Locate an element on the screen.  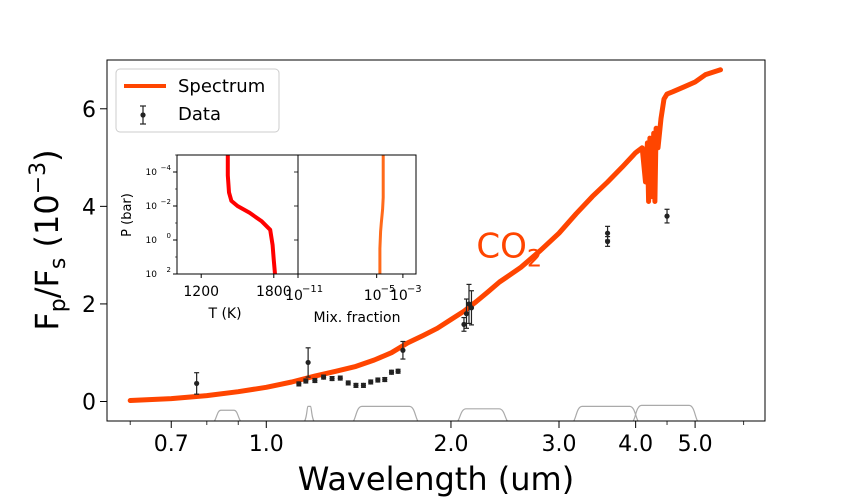
inset-tp-ytick-exp: 2 is located at coordinates (169, 270).